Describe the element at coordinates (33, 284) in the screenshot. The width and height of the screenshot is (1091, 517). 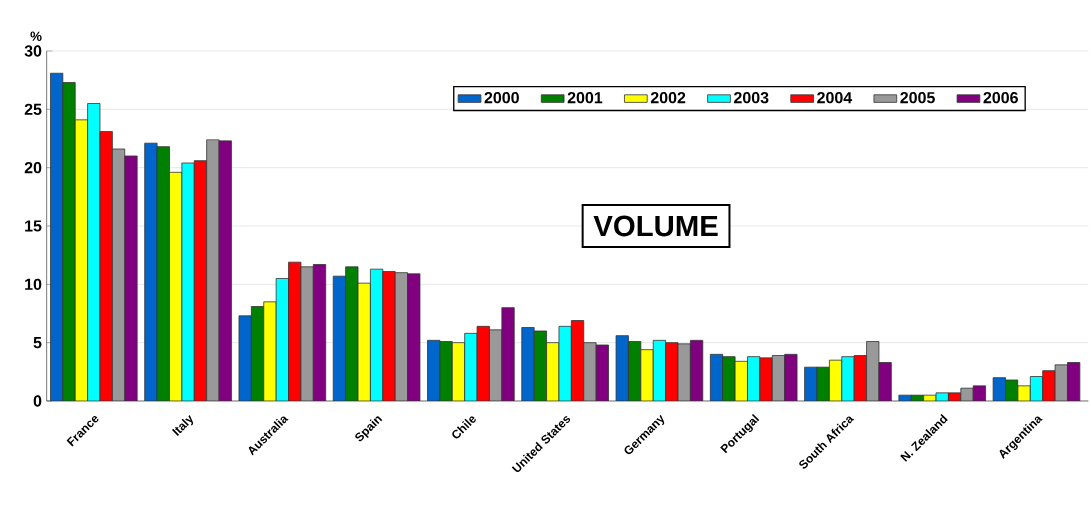
I see `y-tick-label: 10` at that location.